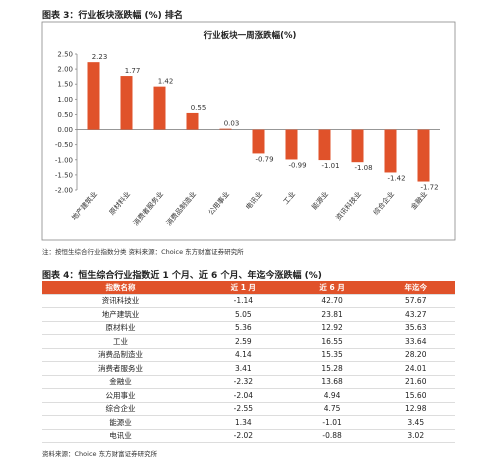 This screenshot has width=500, height=463. What do you see at coordinates (64, 160) in the screenshot?
I see `y-tick-label: -1.00` at bounding box center [64, 160].